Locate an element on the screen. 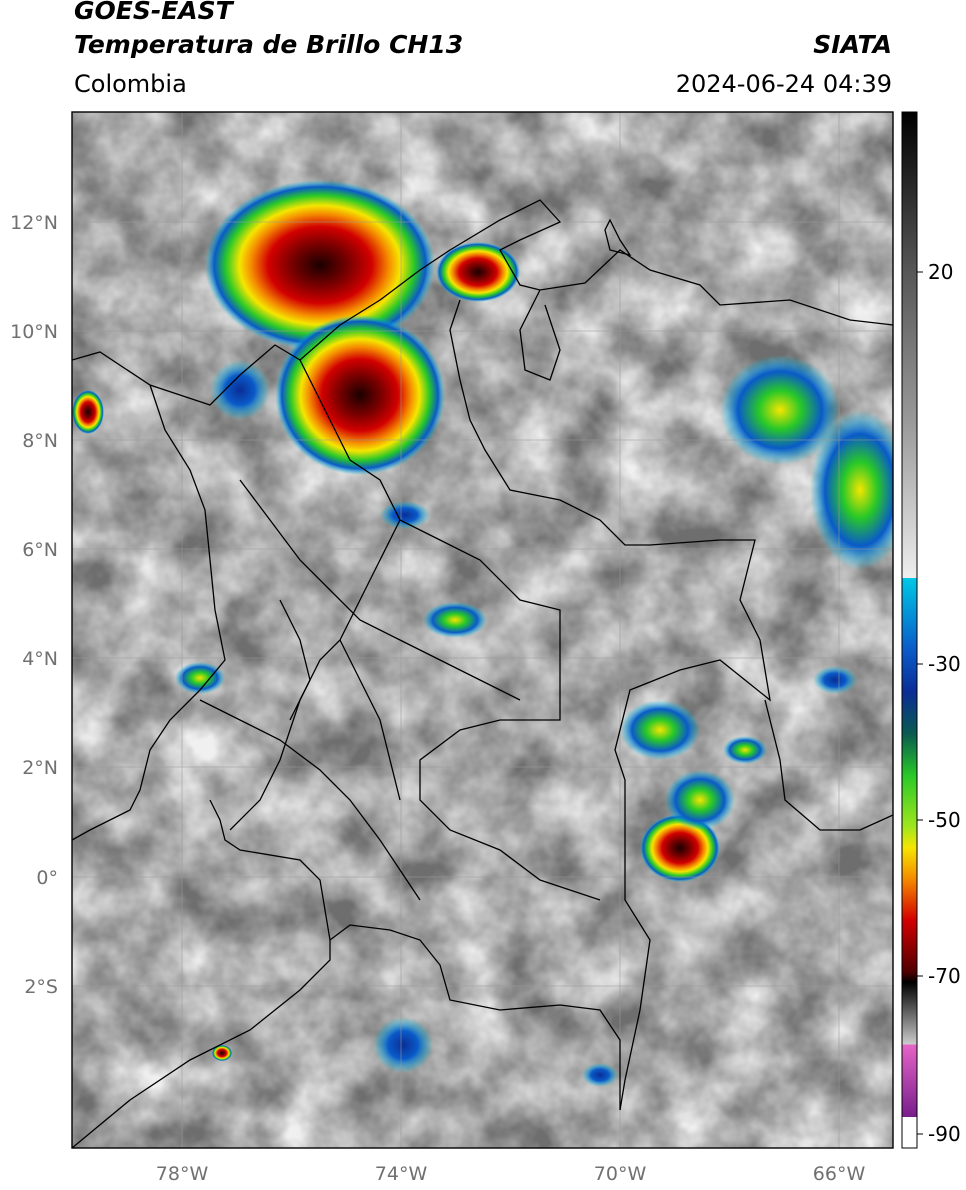  map-subtitle: Temperatura de Brillo CH13 is located at coordinates (269, 44).